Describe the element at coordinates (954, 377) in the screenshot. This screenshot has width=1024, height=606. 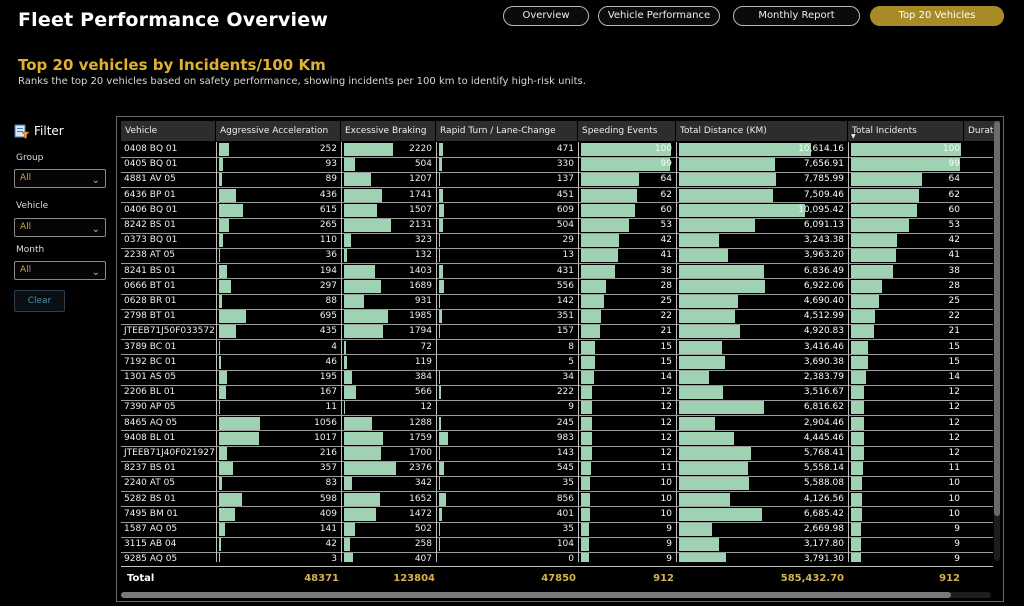
I see `cell-value-incidents: 14` at that location.